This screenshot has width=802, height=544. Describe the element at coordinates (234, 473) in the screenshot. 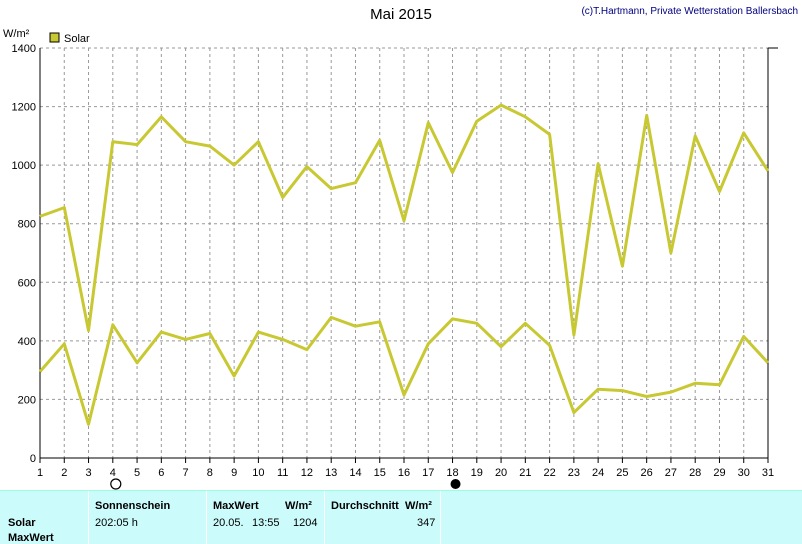

I see `x-tick-label: 9` at that location.